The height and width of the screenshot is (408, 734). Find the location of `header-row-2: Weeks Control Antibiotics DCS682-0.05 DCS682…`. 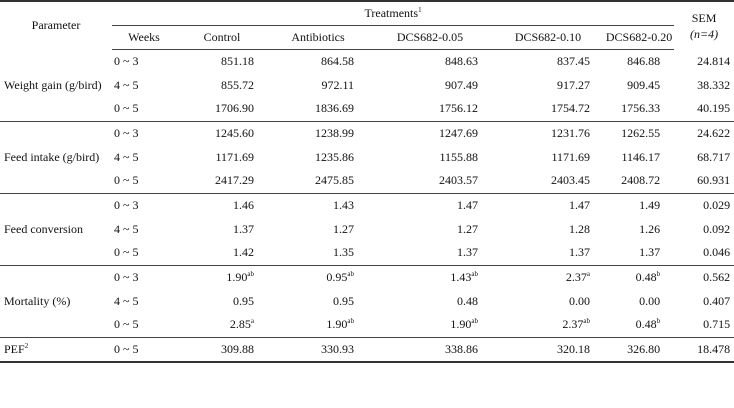

header-row-2: Weeks Control Antibiotics DCS682-0.05 DCS682… is located at coordinates (367, 37).